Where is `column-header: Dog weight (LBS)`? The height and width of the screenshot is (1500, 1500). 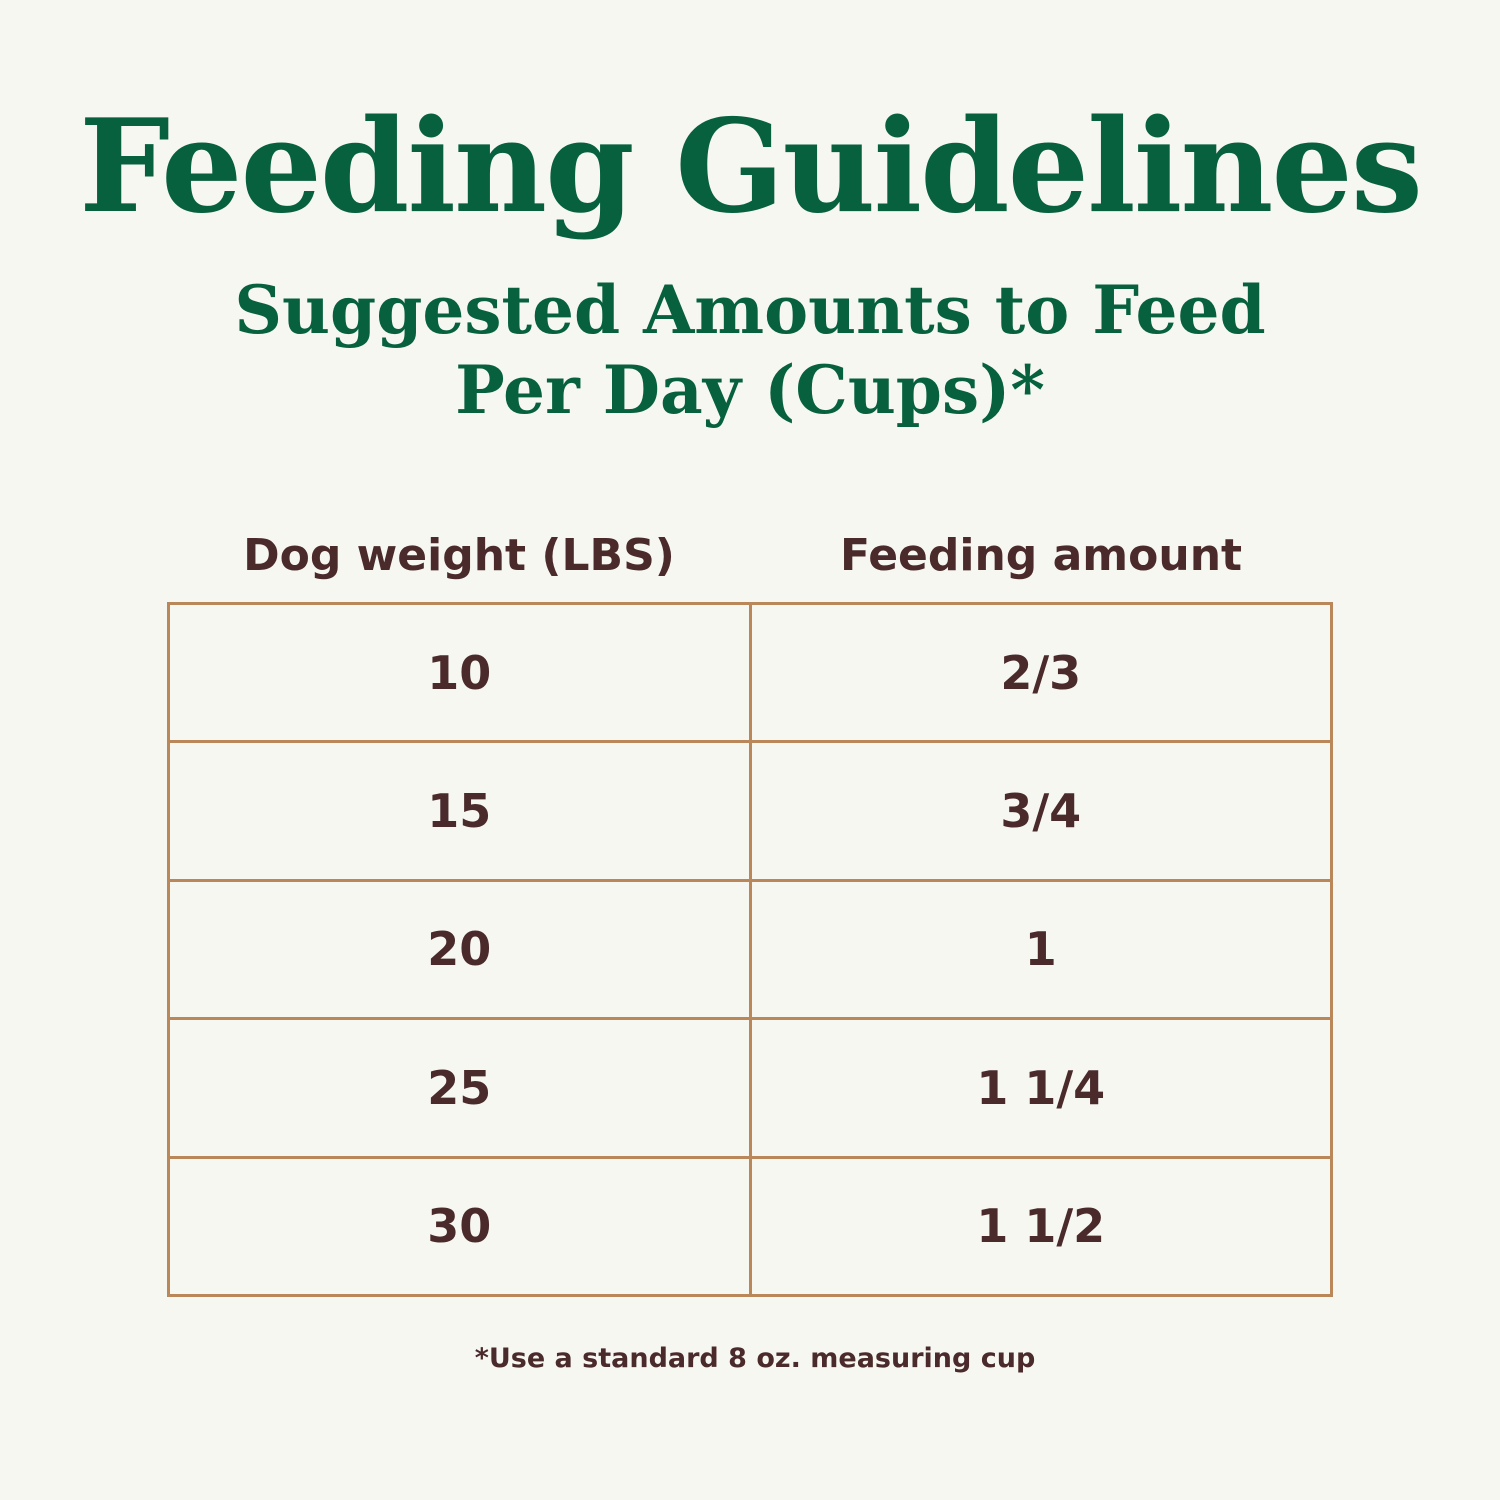 column-header: Dog weight (LBS) is located at coordinates (459, 555).